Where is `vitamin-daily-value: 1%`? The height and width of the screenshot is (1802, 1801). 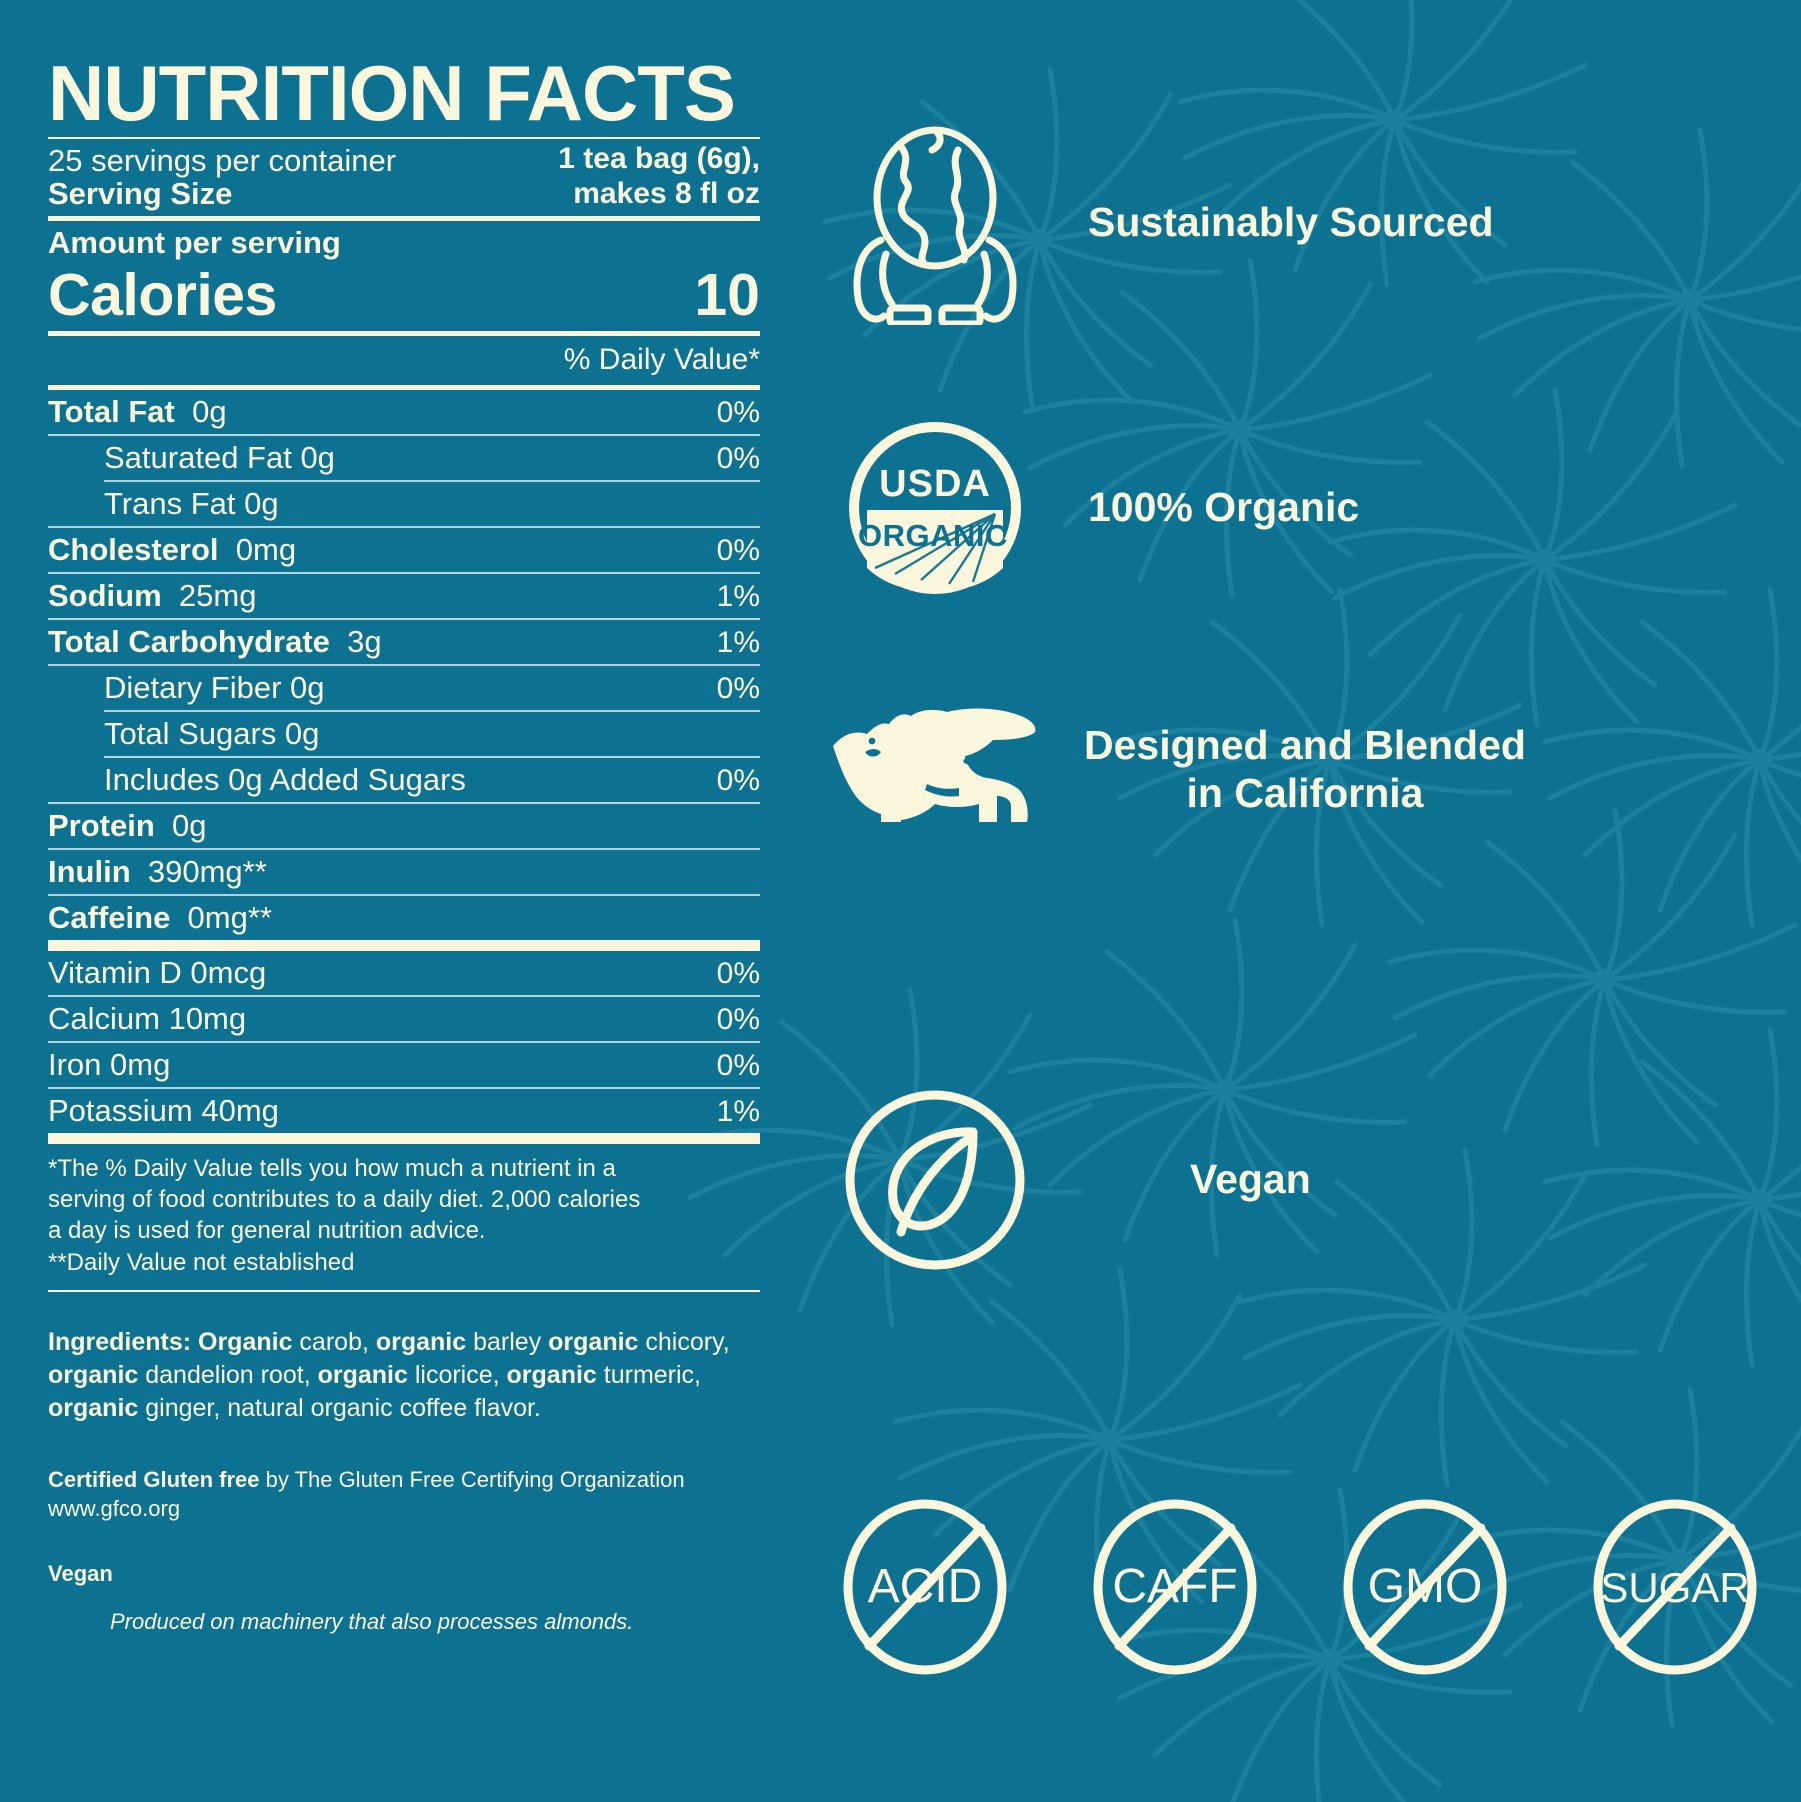
vitamin-daily-value: 1% is located at coordinates (738, 1112).